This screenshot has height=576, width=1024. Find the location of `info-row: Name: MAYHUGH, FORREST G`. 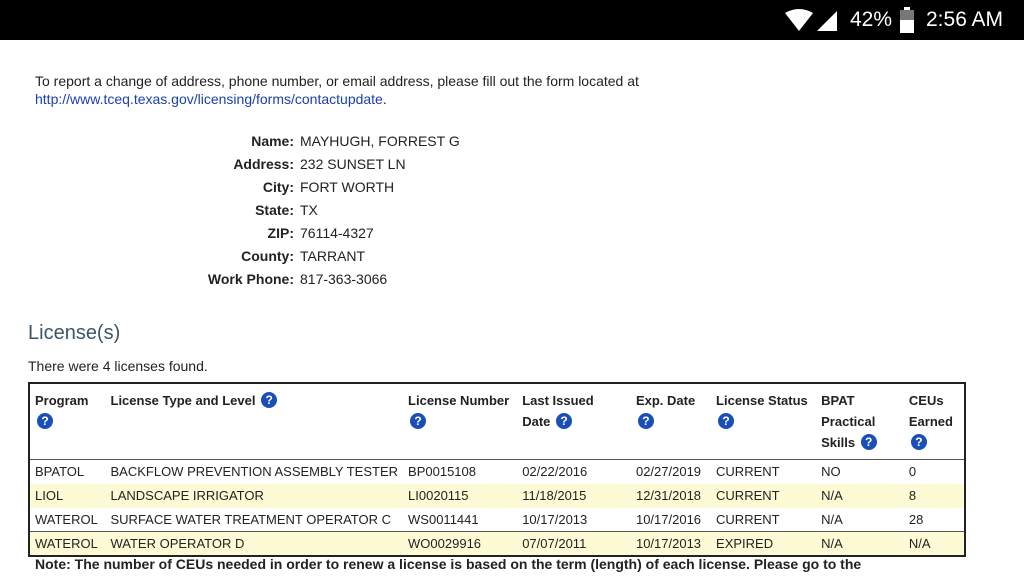

info-row: Name: MAYHUGH, FORREST G is located at coordinates (300, 144).